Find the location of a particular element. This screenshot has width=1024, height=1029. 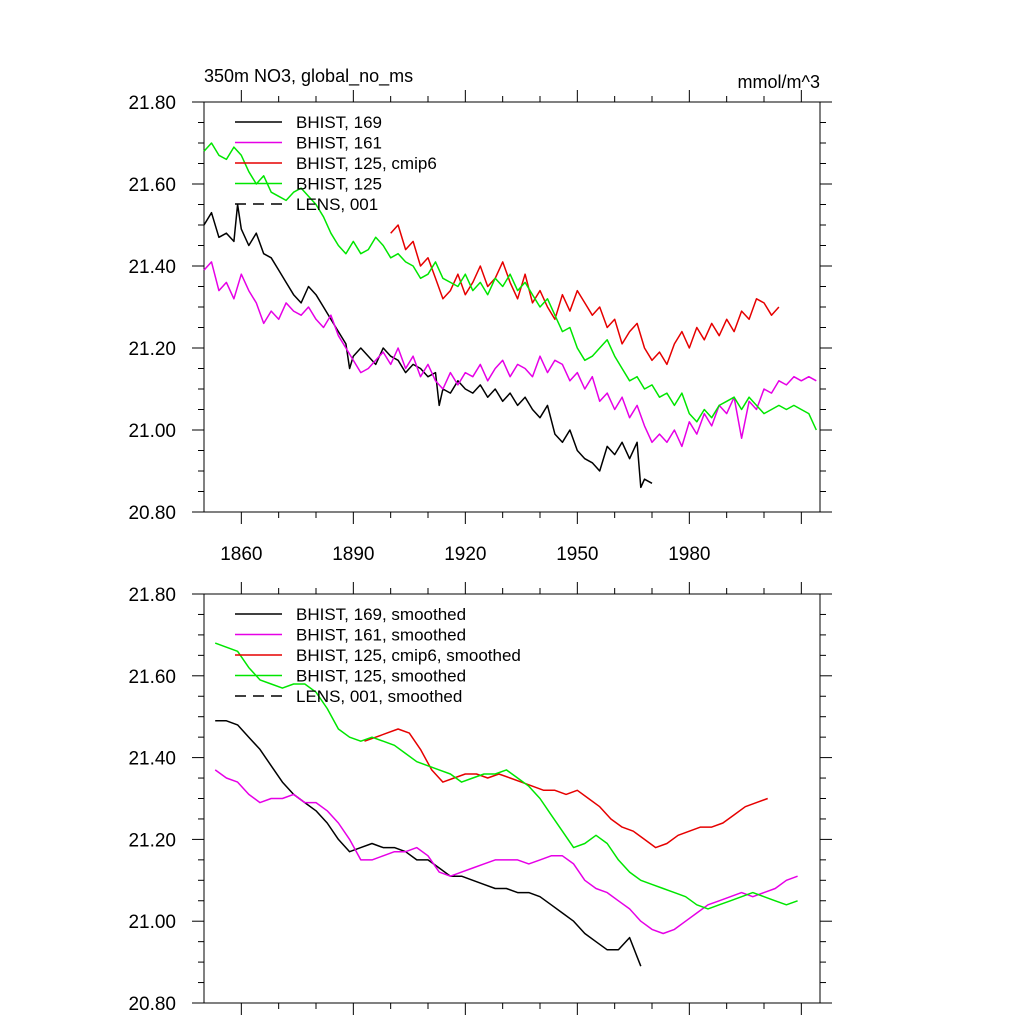

legend-label: BHIST, 169, smoothed is located at coordinates (381, 614).